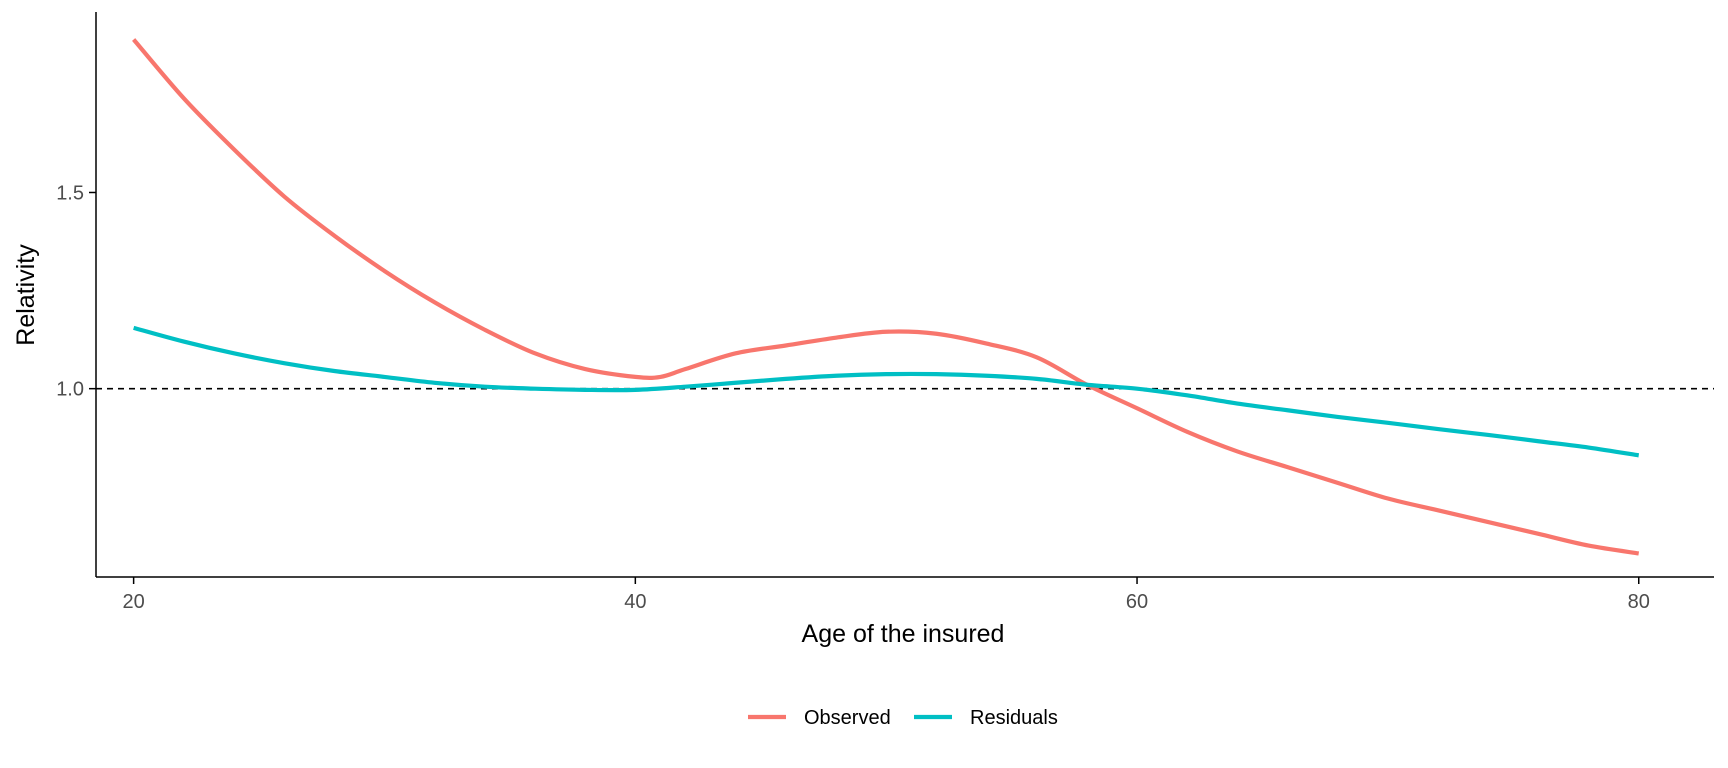 The width and height of the screenshot is (1728, 768). I want to click on y-tick-label: 1.0, so click(70, 390).